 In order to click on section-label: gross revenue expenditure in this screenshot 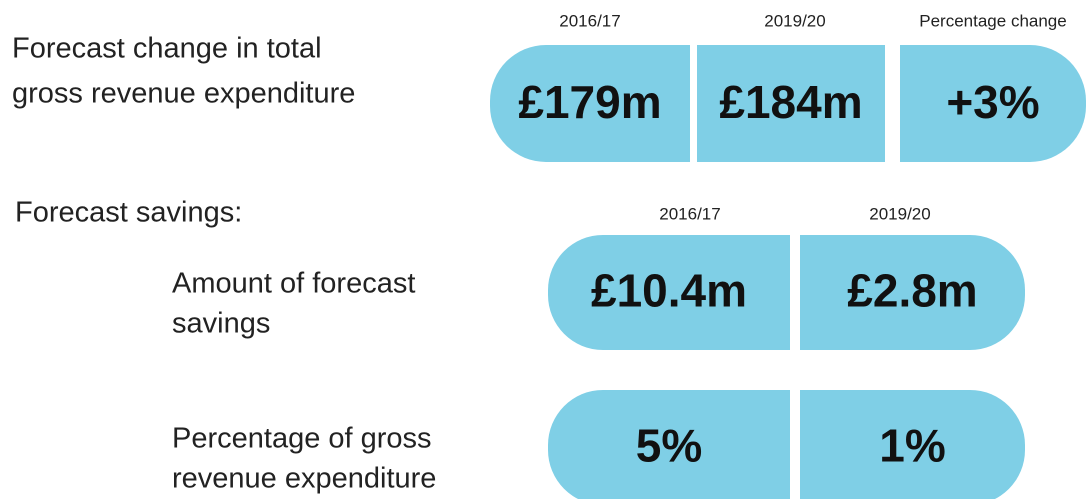, I will do `click(183, 94)`.